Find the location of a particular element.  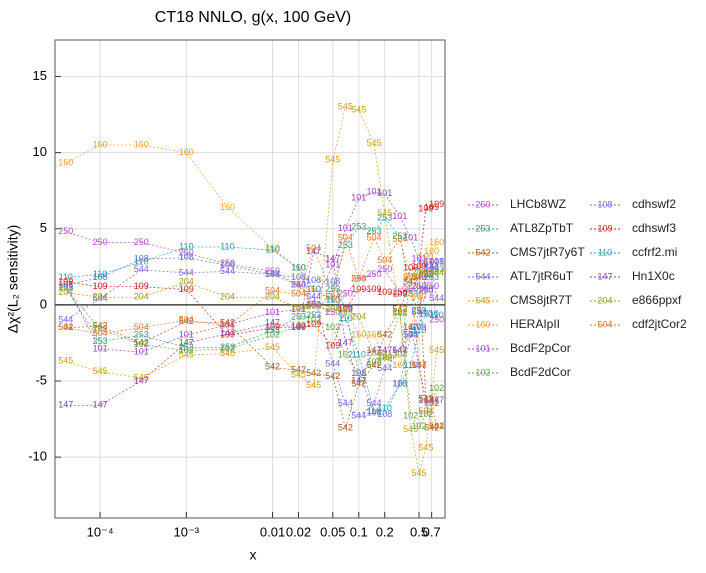

legend-marker: 545 is located at coordinates (482, 300).